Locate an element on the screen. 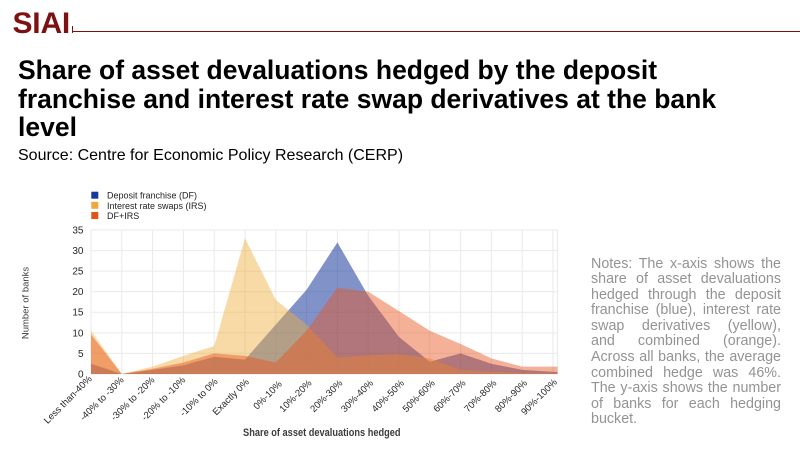  svg-text: 20 is located at coordinates (78, 292).